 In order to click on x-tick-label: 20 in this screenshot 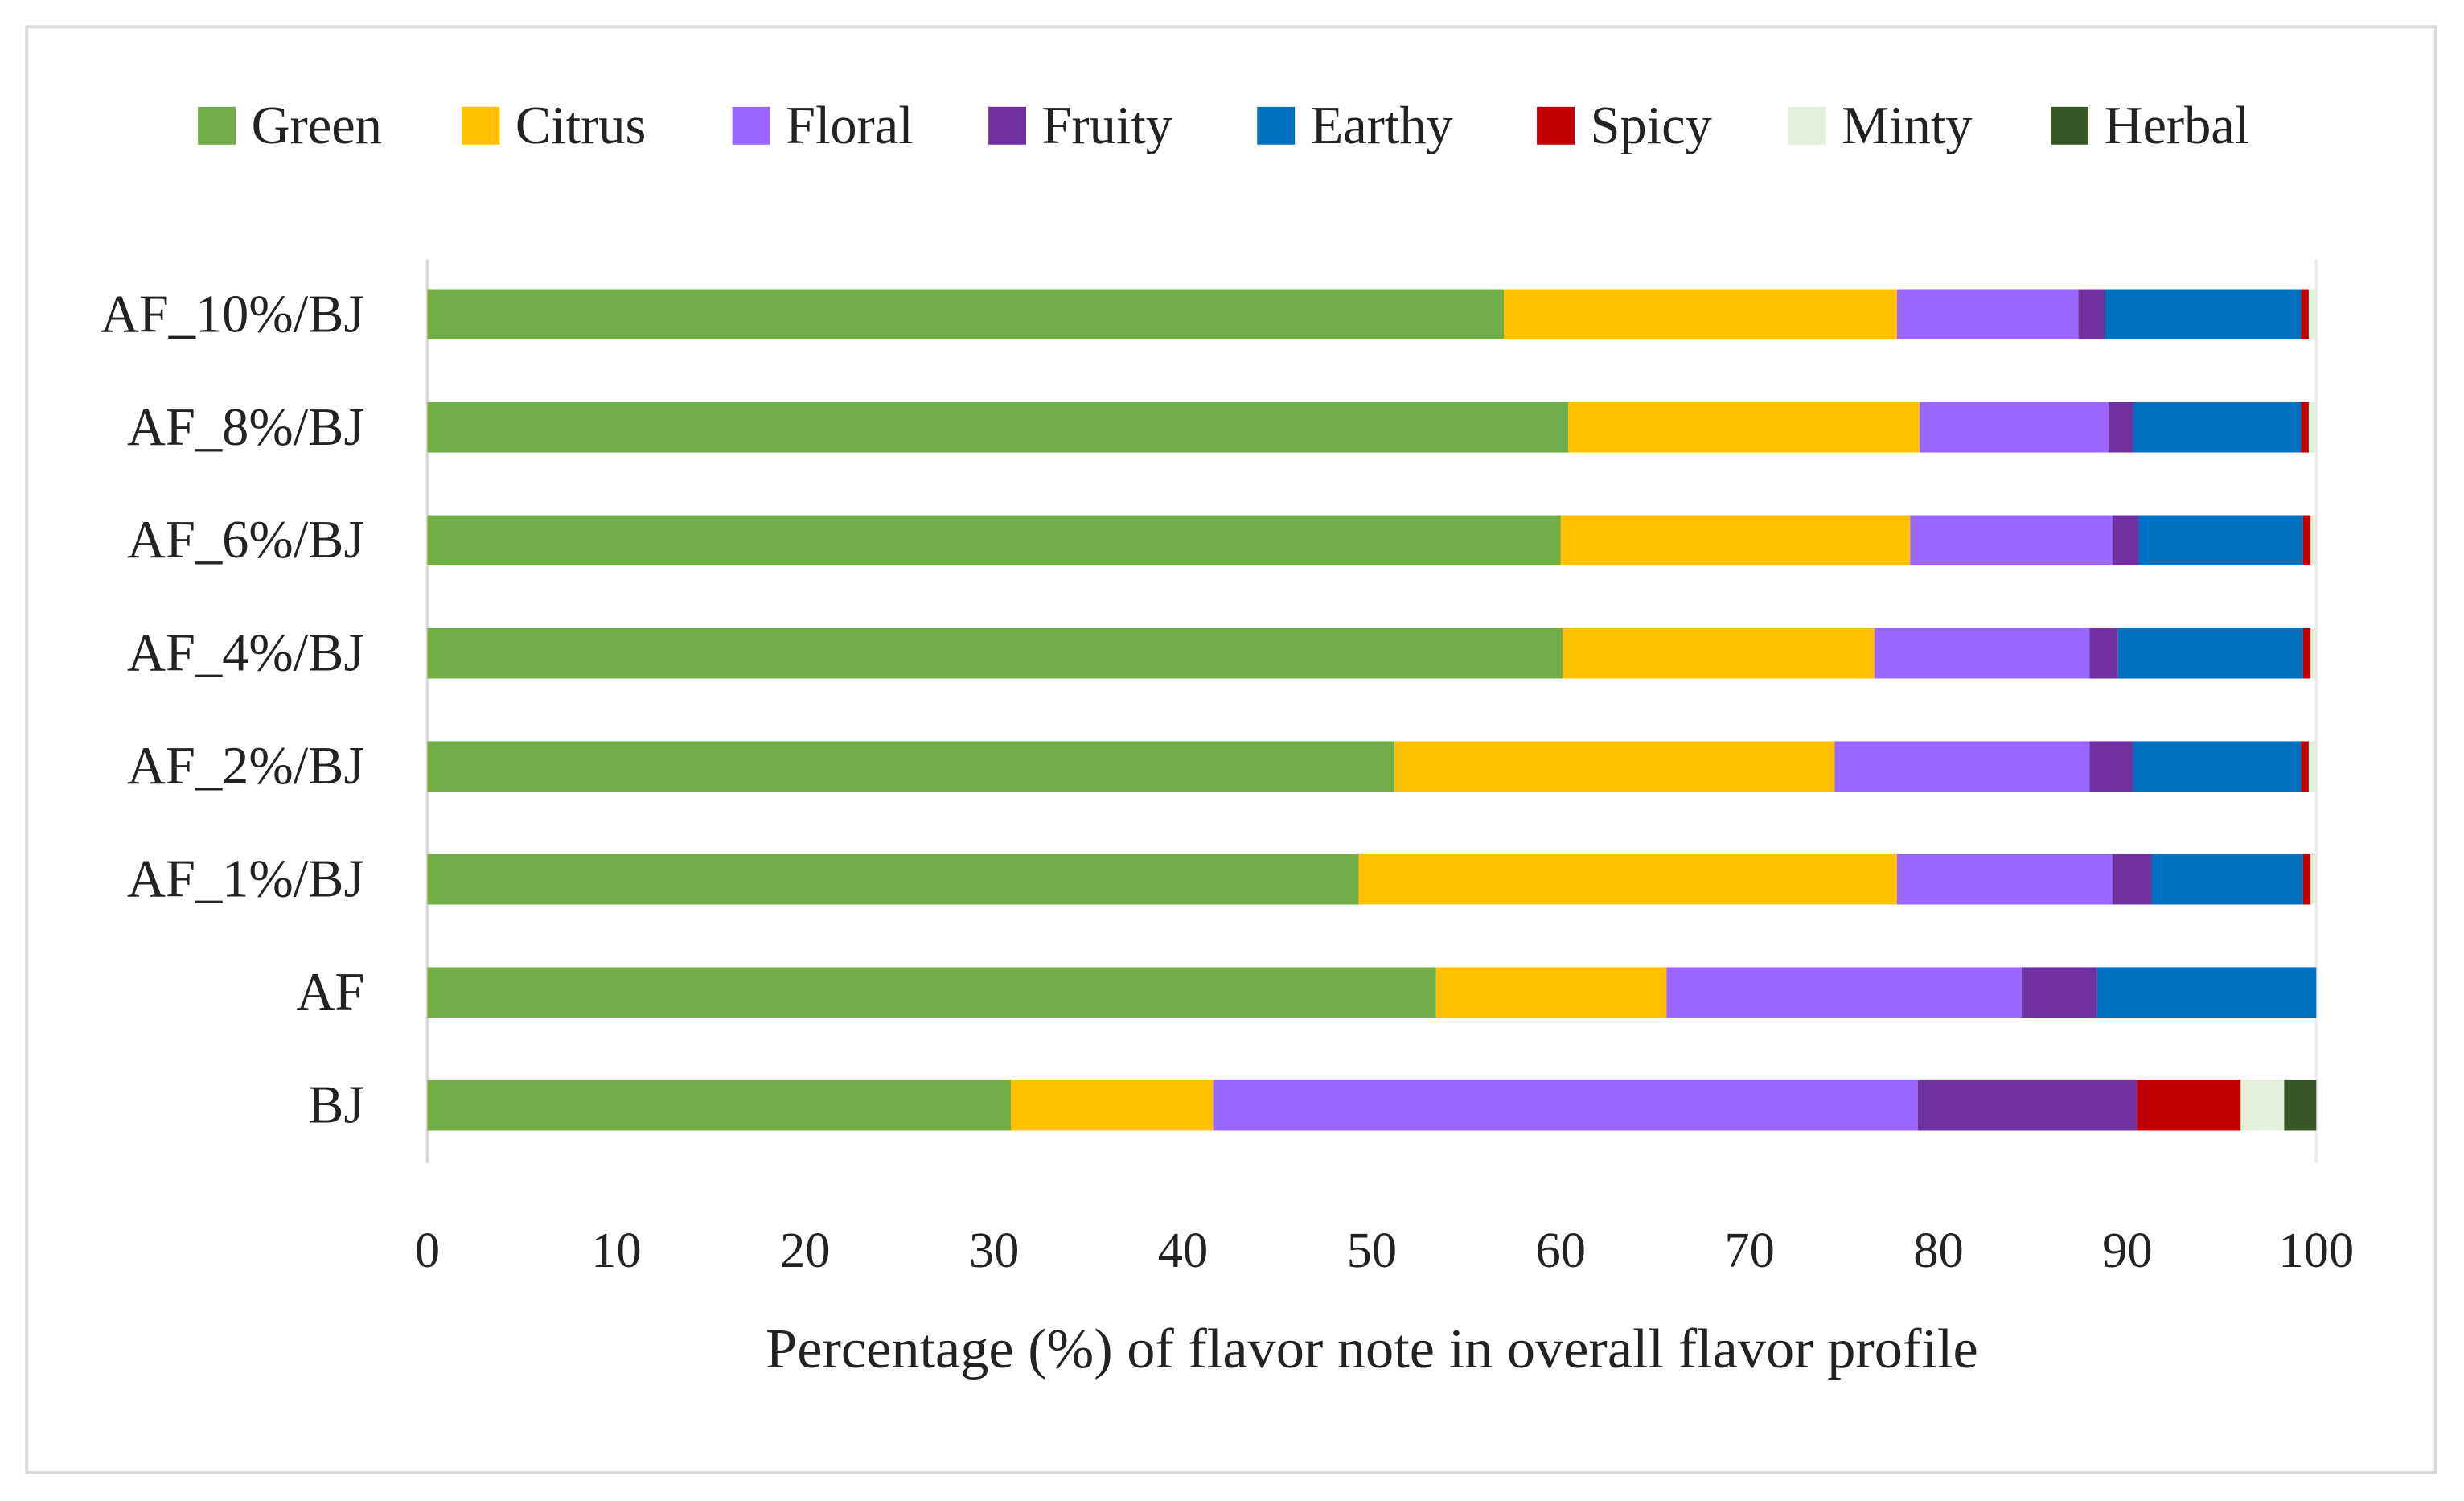, I will do `click(805, 1250)`.